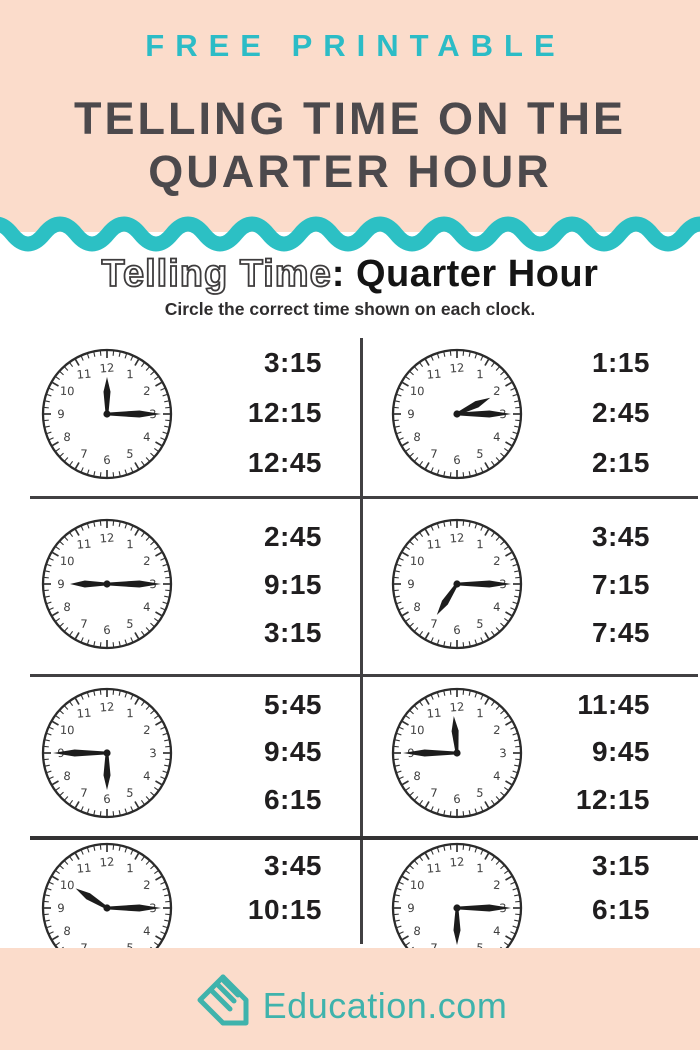 The image size is (700, 1050). What do you see at coordinates (284, 909) in the screenshot?
I see `time-option: 10:15` at bounding box center [284, 909].